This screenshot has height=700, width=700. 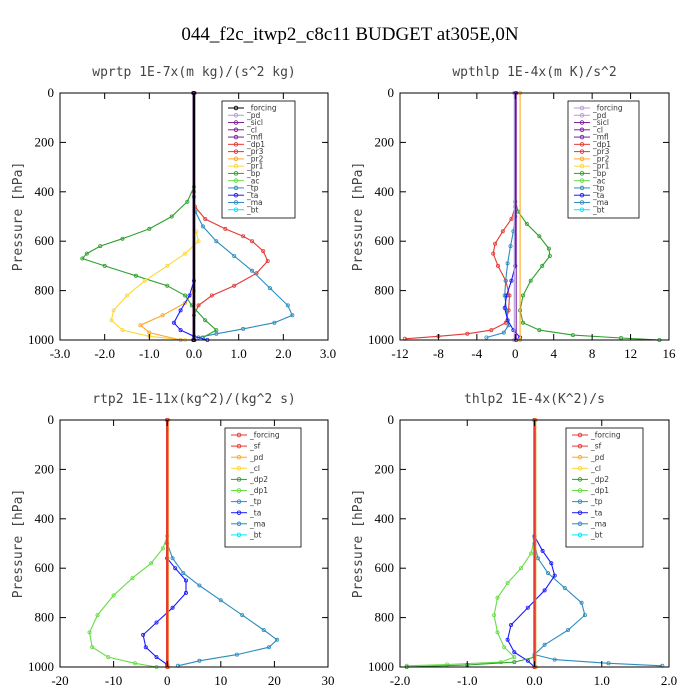 What do you see at coordinates (604, 487) in the screenshot?
I see `legend: _forcing _sf _pd _cl _dp2 _dp1 _tp _ta _ma _bt` at bounding box center [604, 487].